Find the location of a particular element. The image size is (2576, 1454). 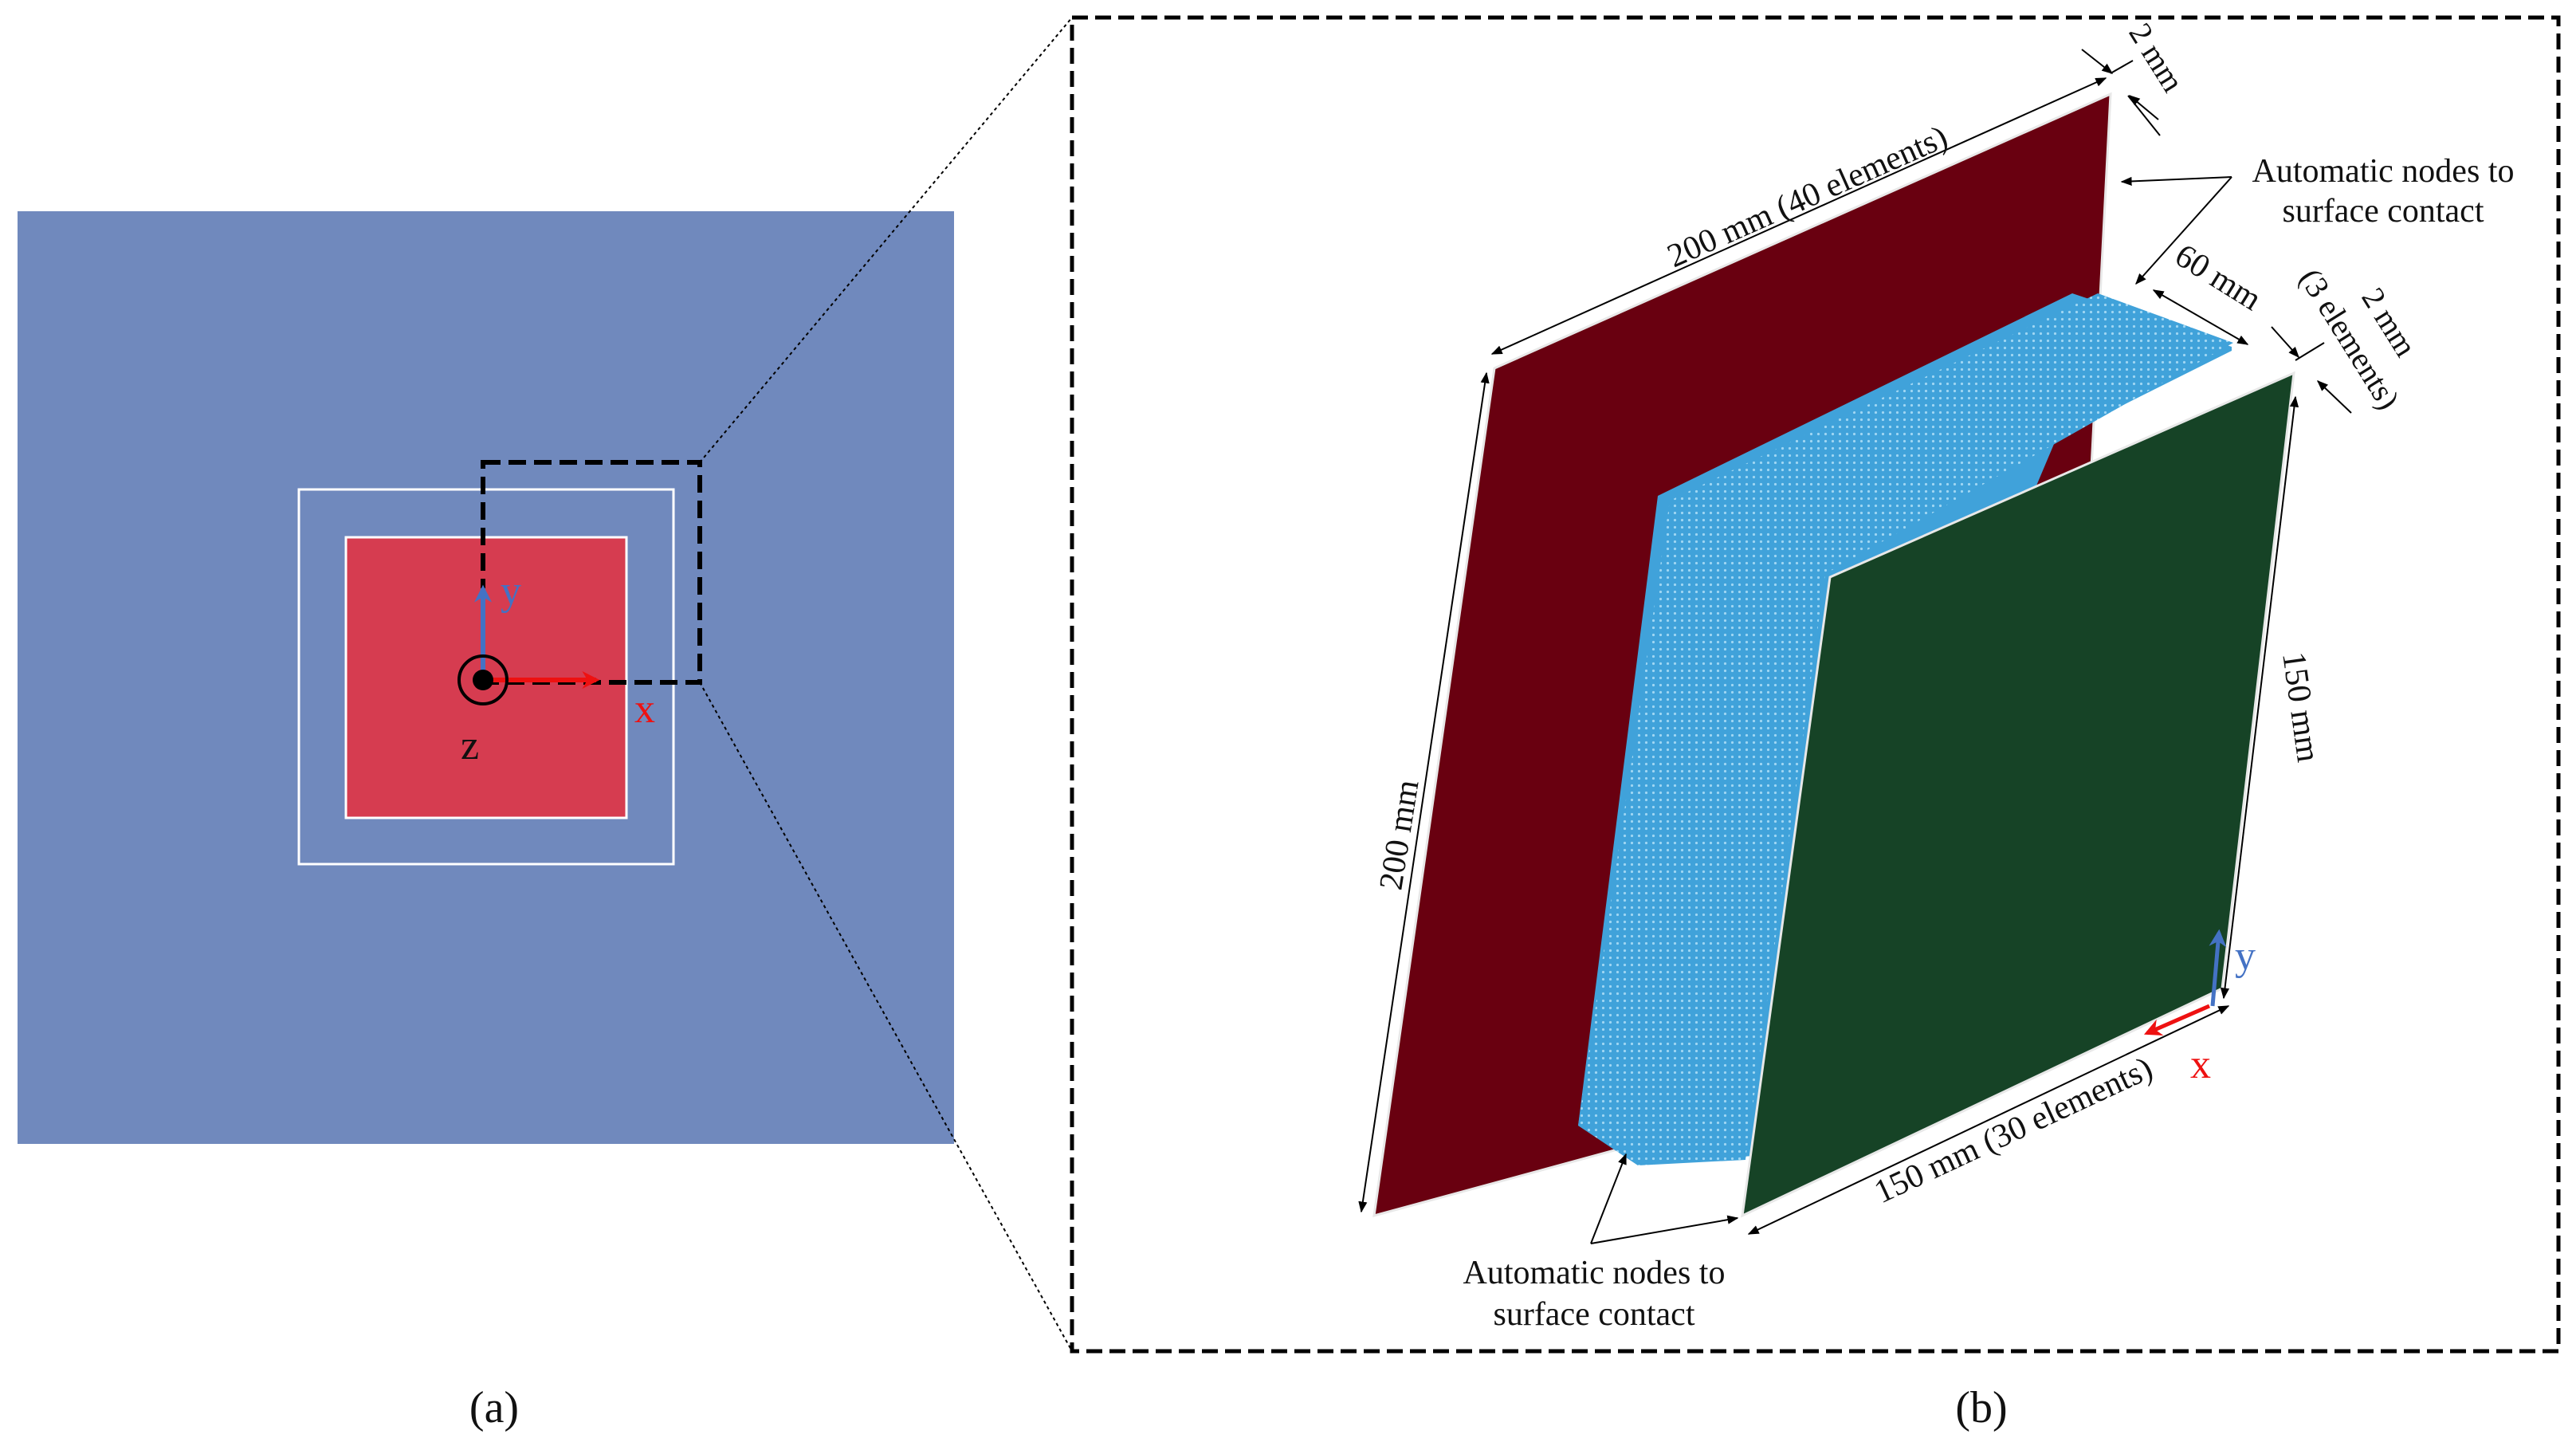

caption-a: (a) is located at coordinates (494, 1408).